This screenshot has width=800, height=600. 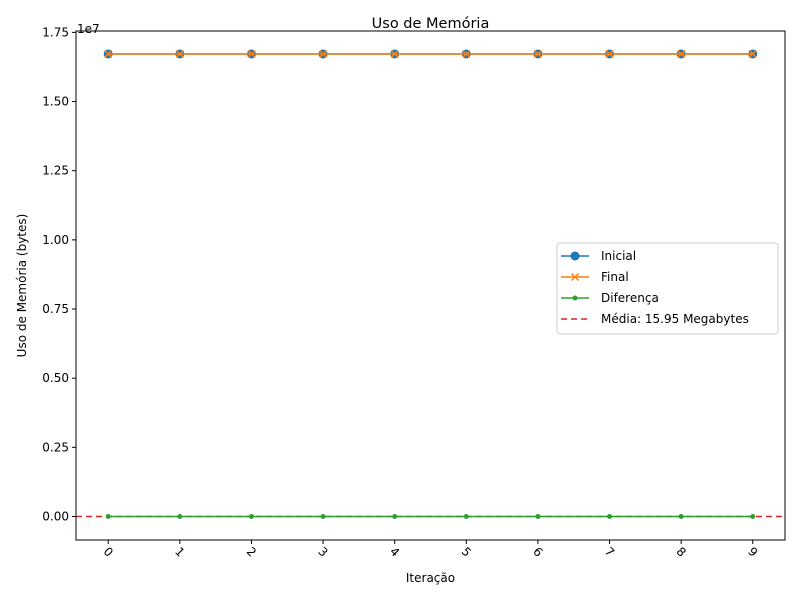 I want to click on data-point-final-3-stroke-b, so click(x=323, y=53).